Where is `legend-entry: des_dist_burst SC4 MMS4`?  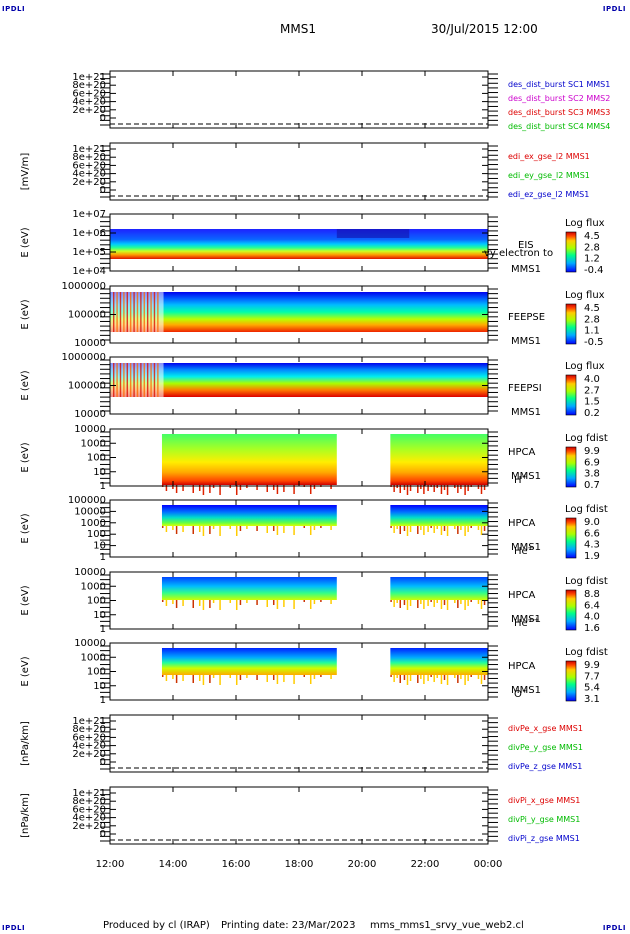 legend-entry: des_dist_burst SC4 MMS4 is located at coordinates (559, 126).